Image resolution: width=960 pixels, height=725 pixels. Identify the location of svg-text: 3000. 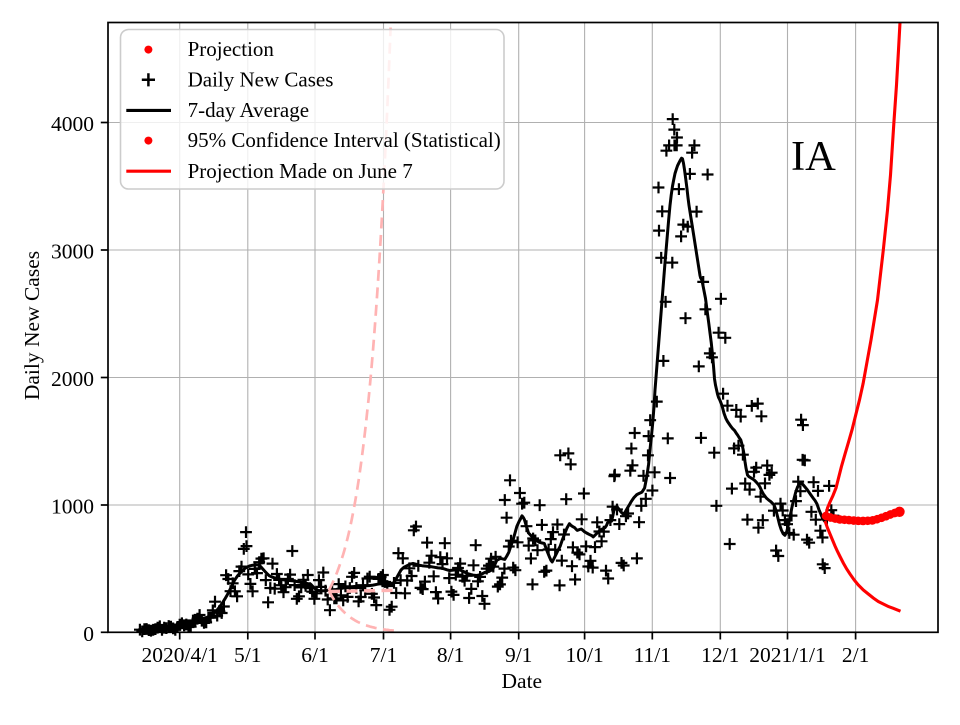
(72, 252).